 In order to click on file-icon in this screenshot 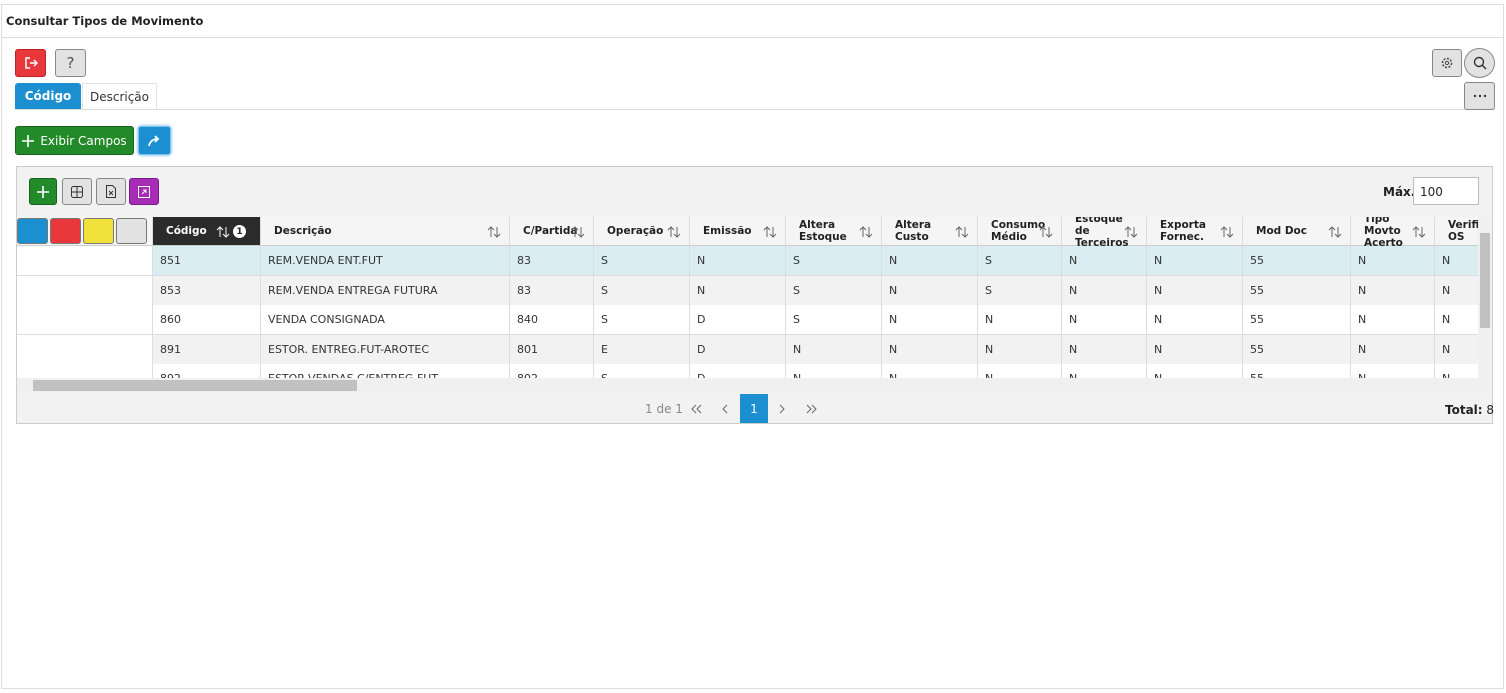, I will do `click(111, 191)`.